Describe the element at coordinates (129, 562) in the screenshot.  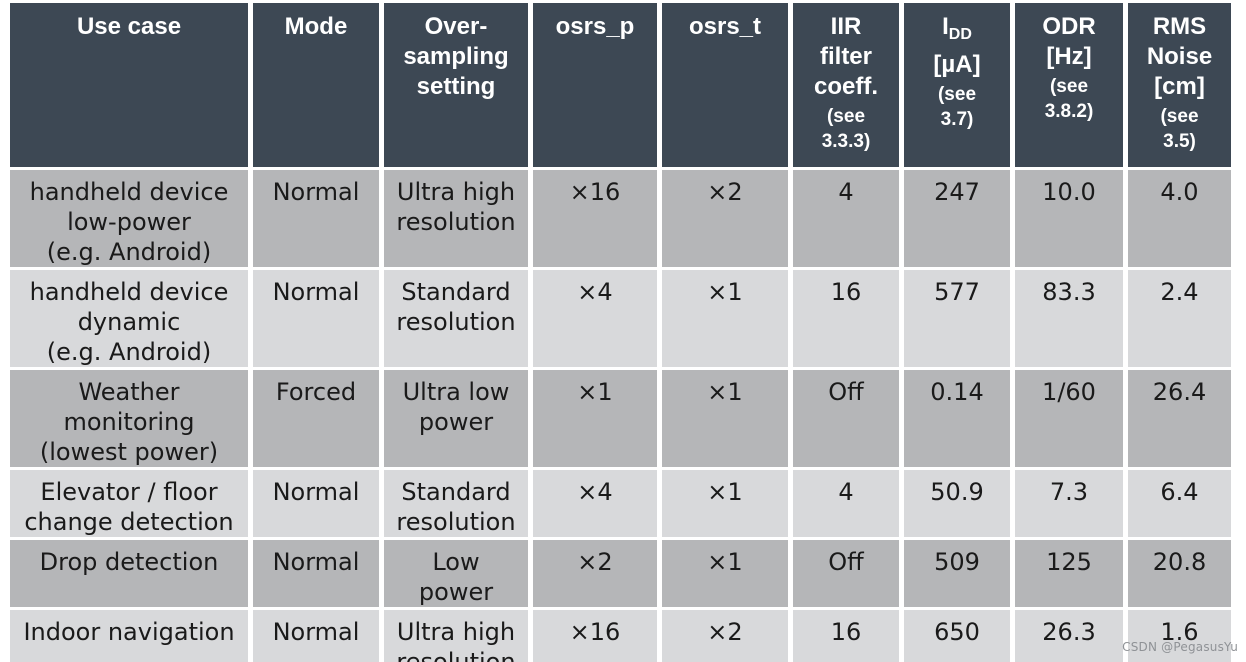
I see `cell-use-case-line: Drop detection` at that location.